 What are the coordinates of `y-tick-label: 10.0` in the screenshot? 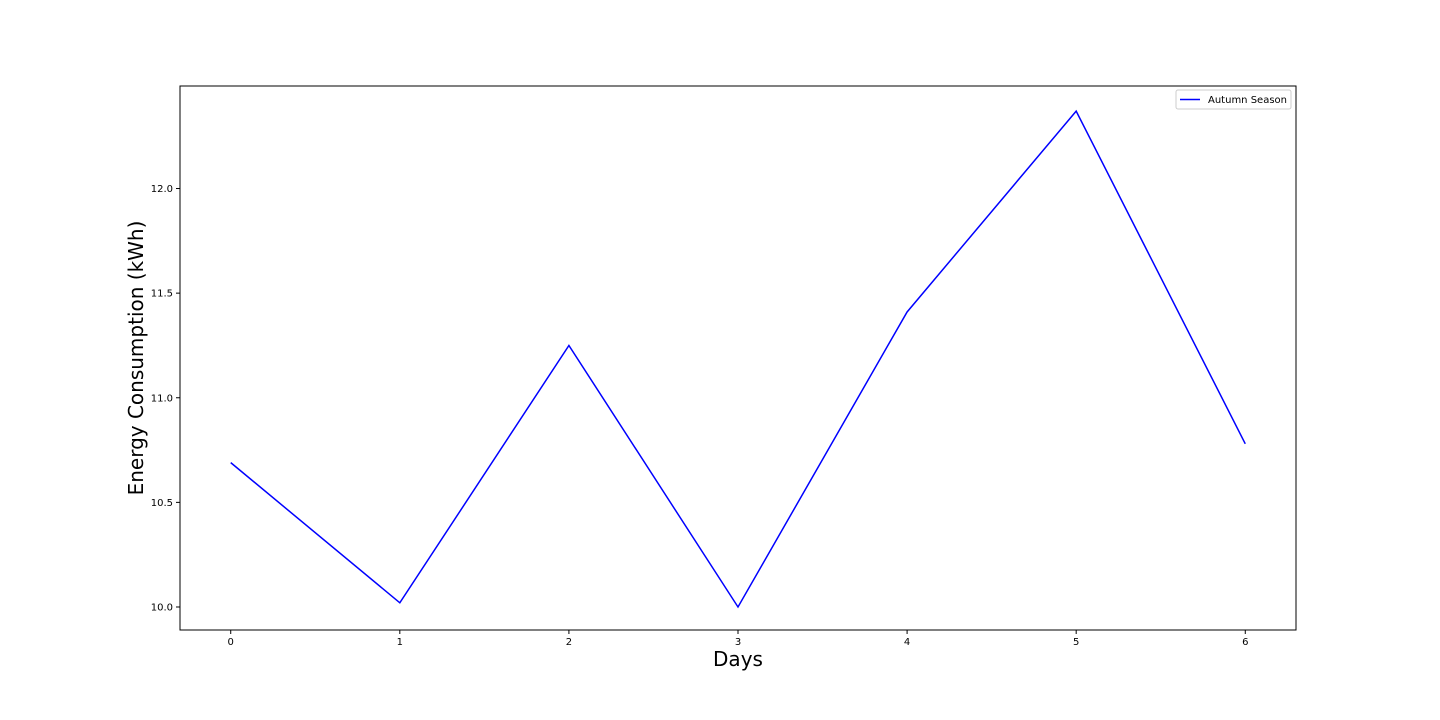 It's located at (162, 607).